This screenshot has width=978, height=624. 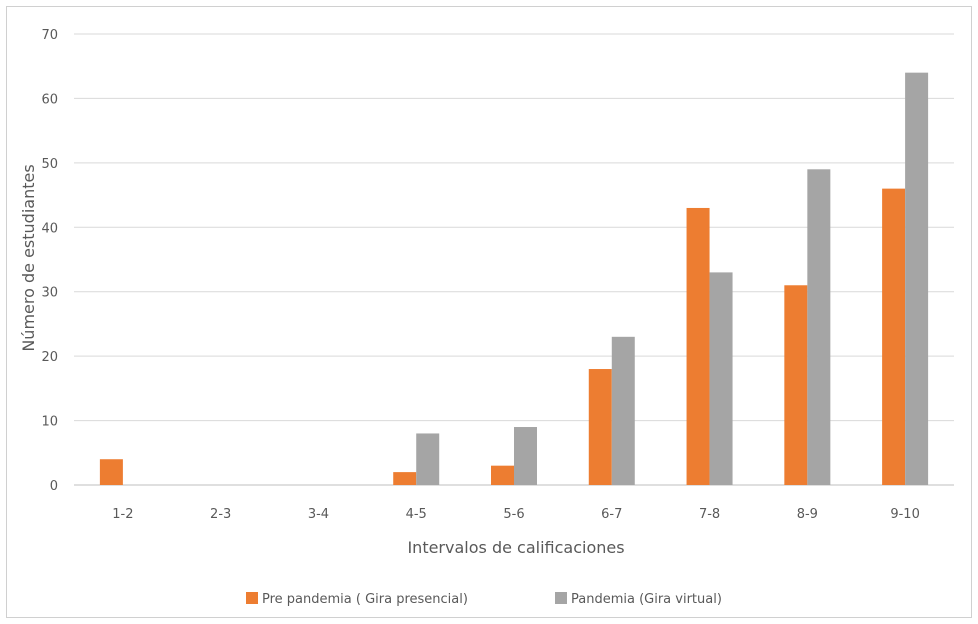 What do you see at coordinates (318, 514) in the screenshot?
I see `x-tick-label: 3-4` at bounding box center [318, 514].